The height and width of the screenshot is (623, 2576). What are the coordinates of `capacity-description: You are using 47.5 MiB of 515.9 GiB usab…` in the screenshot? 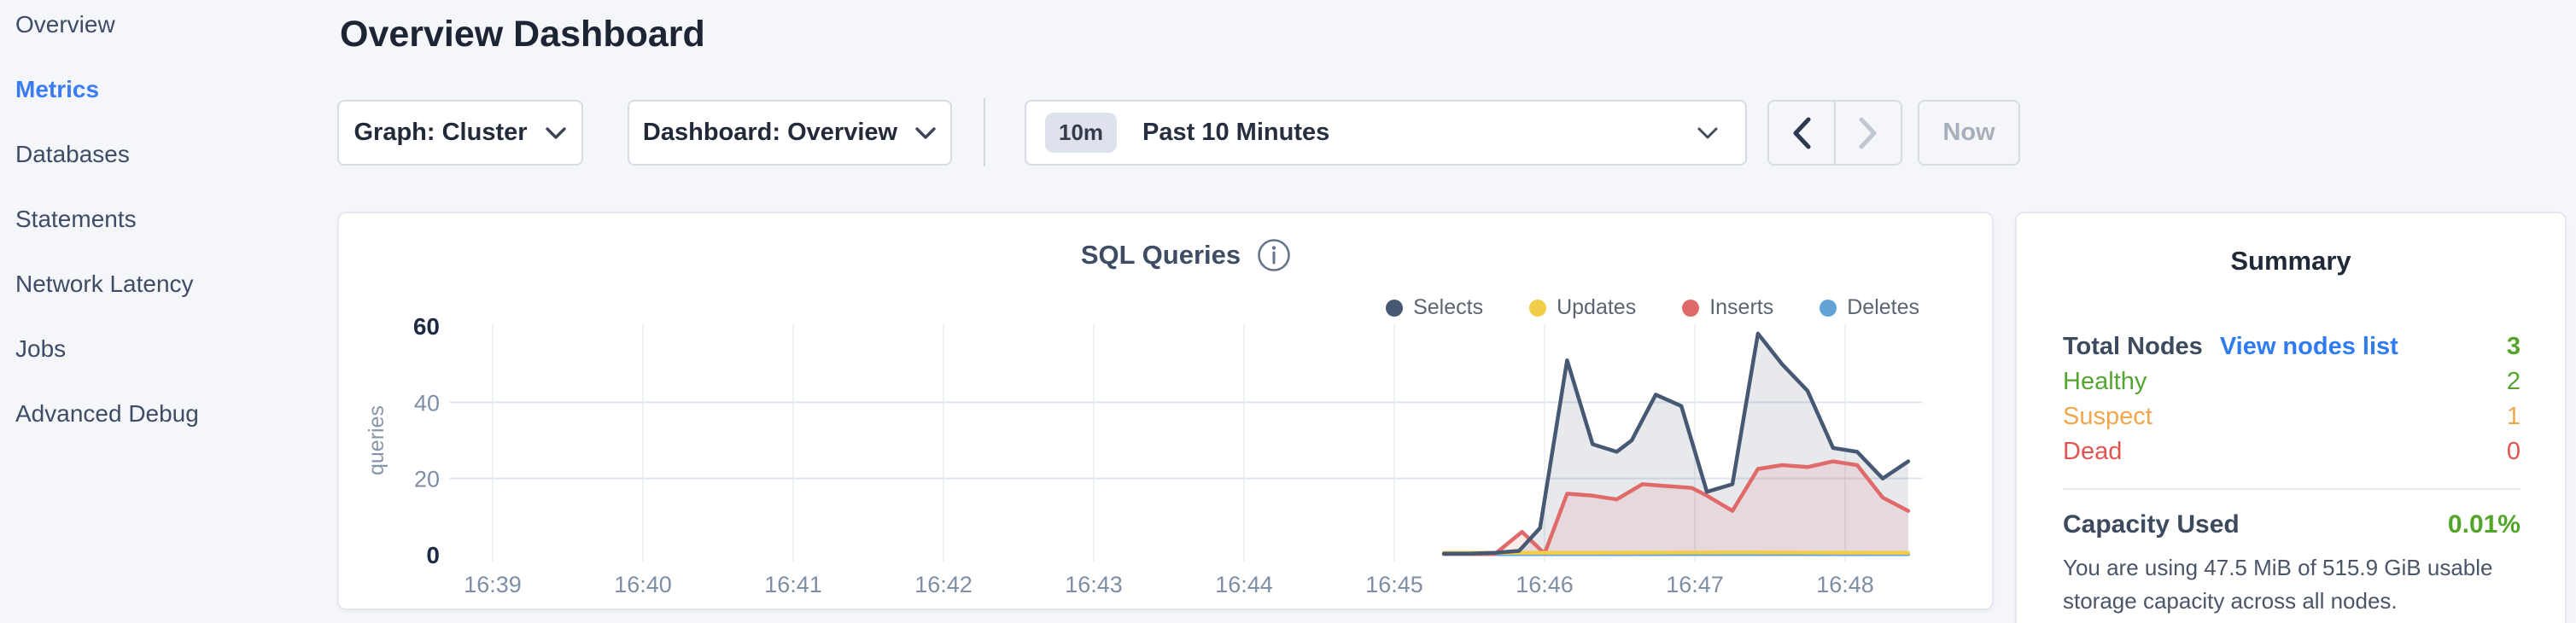 It's located at (2278, 584).